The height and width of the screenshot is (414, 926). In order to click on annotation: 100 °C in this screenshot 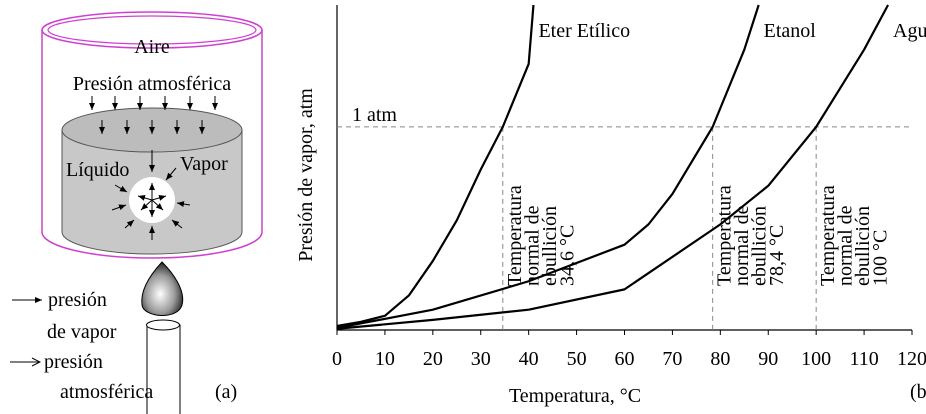, I will do `click(881, 258)`.